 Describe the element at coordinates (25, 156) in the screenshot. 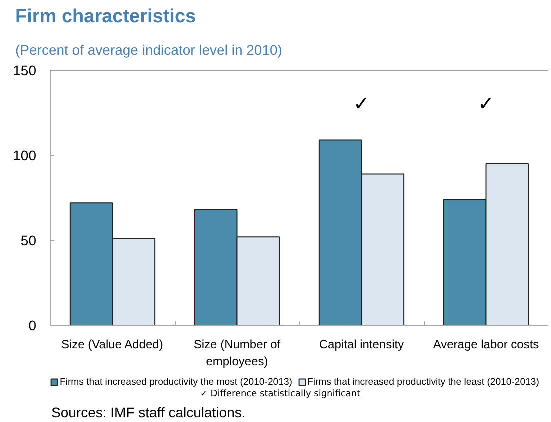

I see `y-tick-label: 100` at that location.